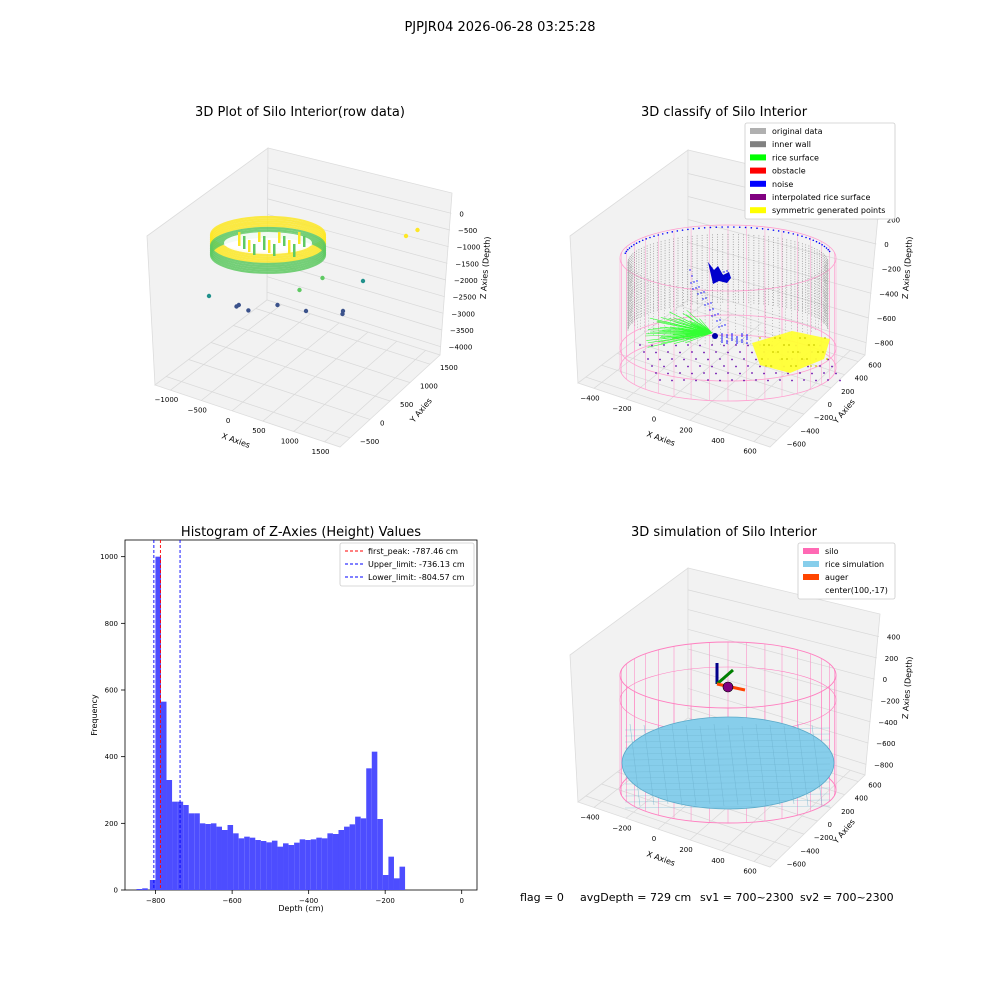 The width and height of the screenshot is (1000, 1000). I want to click on legend-label: silo, so click(832, 551).